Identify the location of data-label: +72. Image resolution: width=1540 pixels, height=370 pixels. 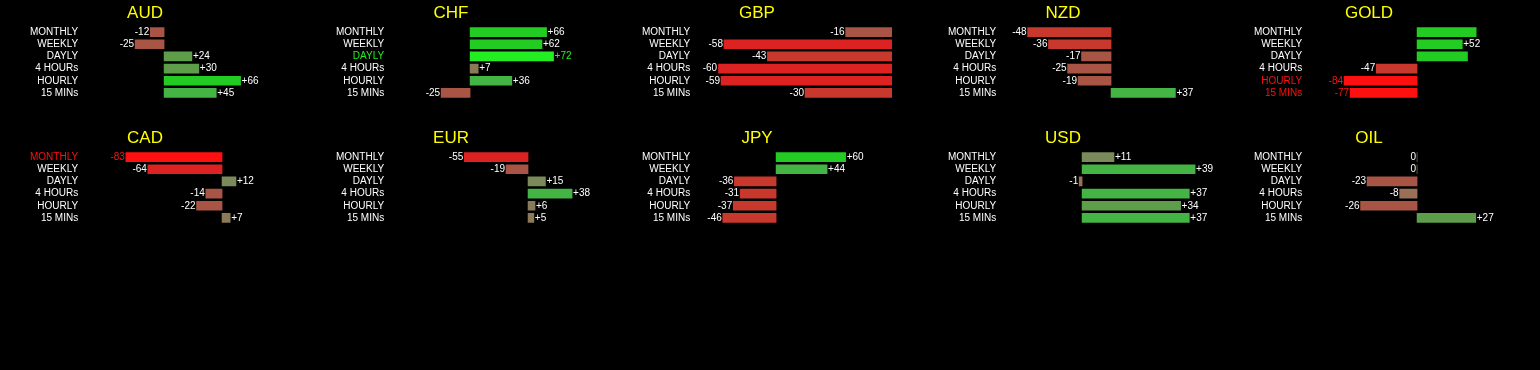
(563, 56).